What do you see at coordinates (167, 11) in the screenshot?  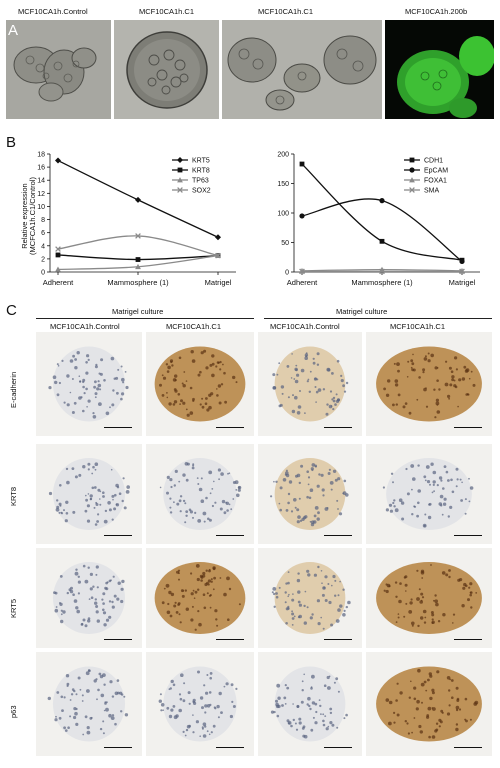 I see `panel-a-title-2: MCF10CA1h.C1` at bounding box center [167, 11].